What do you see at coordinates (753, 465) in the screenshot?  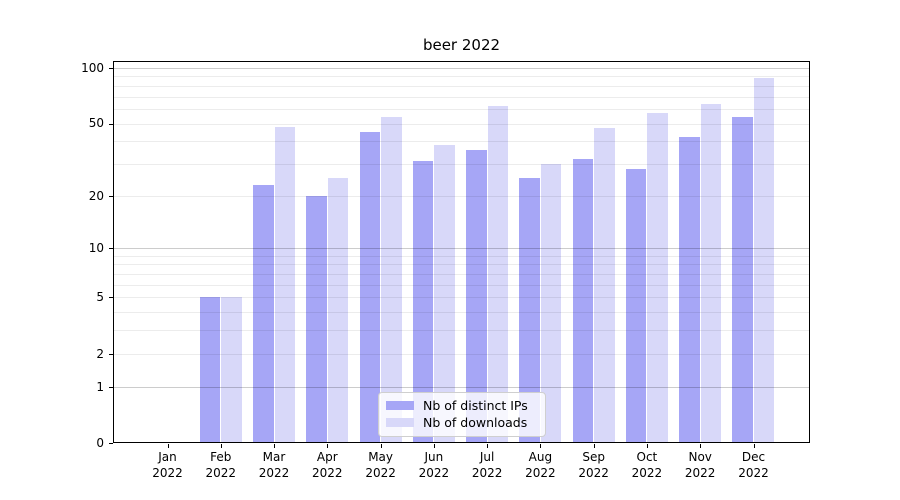 I see `x-tick-label: Dec 2022` at bounding box center [753, 465].